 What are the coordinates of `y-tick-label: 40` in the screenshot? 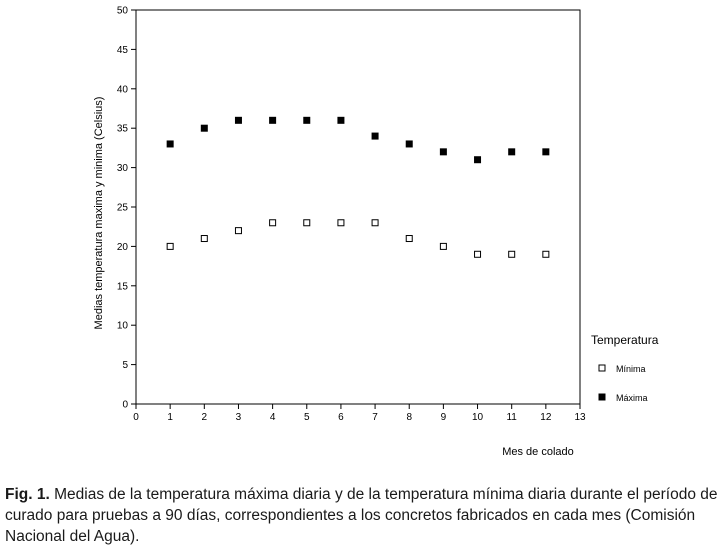 It's located at (123, 89).